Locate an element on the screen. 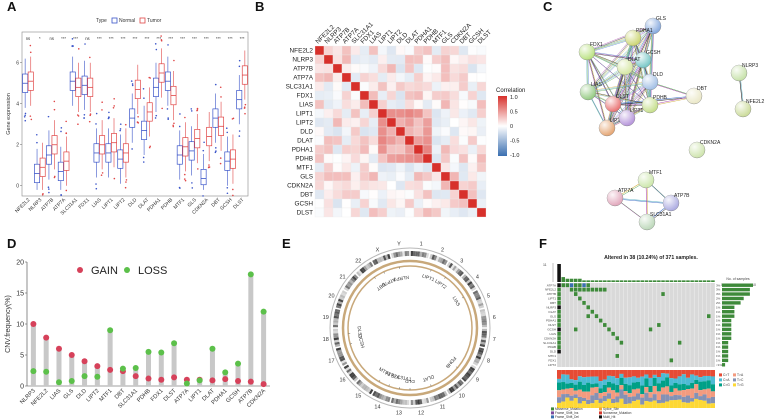 Image resolution: width=767 pixels, height=419 pixels. titv-legend-swatch is located at coordinates (734, 385).